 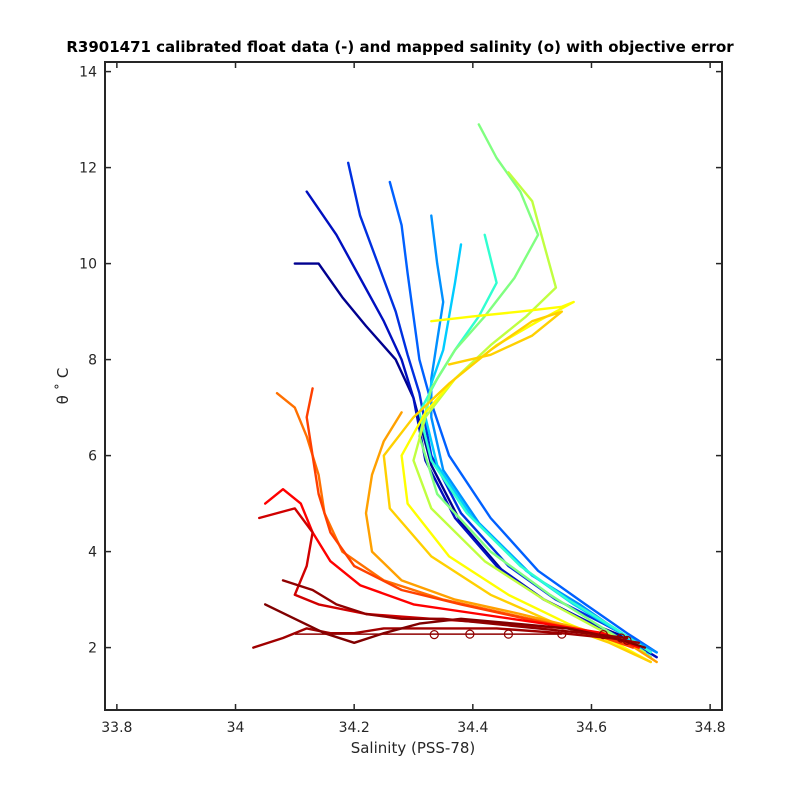 What do you see at coordinates (463, 637) in the screenshot?
I see `mapped-salinity-markers` at bounding box center [463, 637].